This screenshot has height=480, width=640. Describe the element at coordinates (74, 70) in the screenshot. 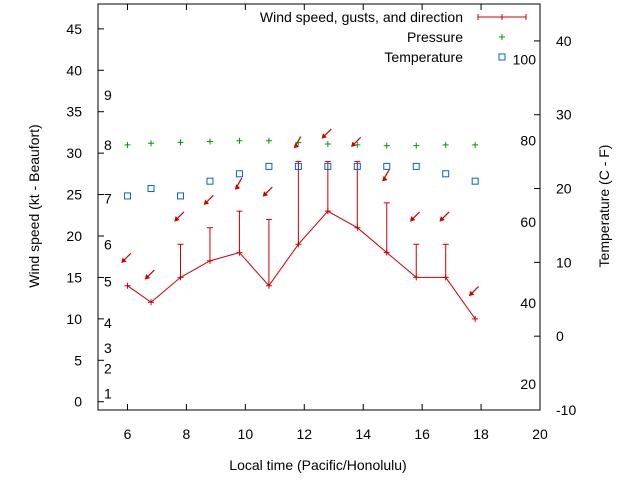

I see `y-tick-label: 40` at that location.